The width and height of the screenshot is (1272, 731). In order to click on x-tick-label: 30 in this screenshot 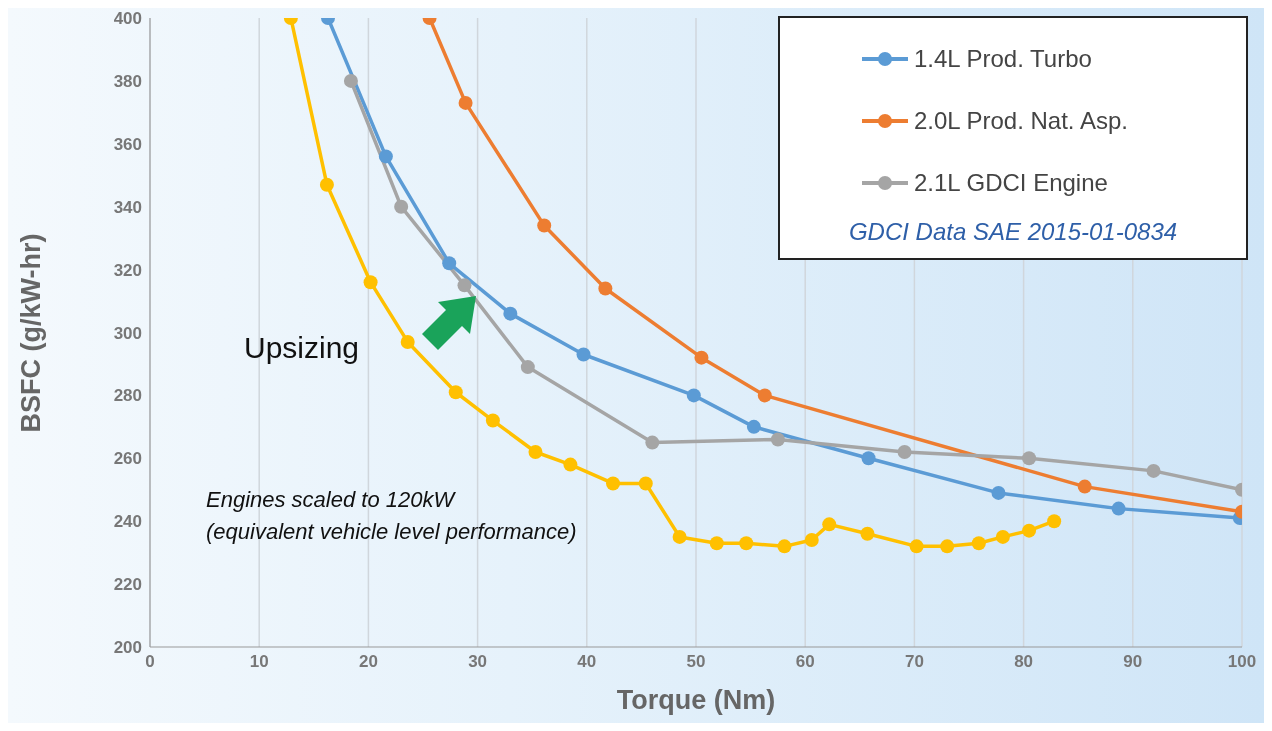, I will do `click(478, 662)`.